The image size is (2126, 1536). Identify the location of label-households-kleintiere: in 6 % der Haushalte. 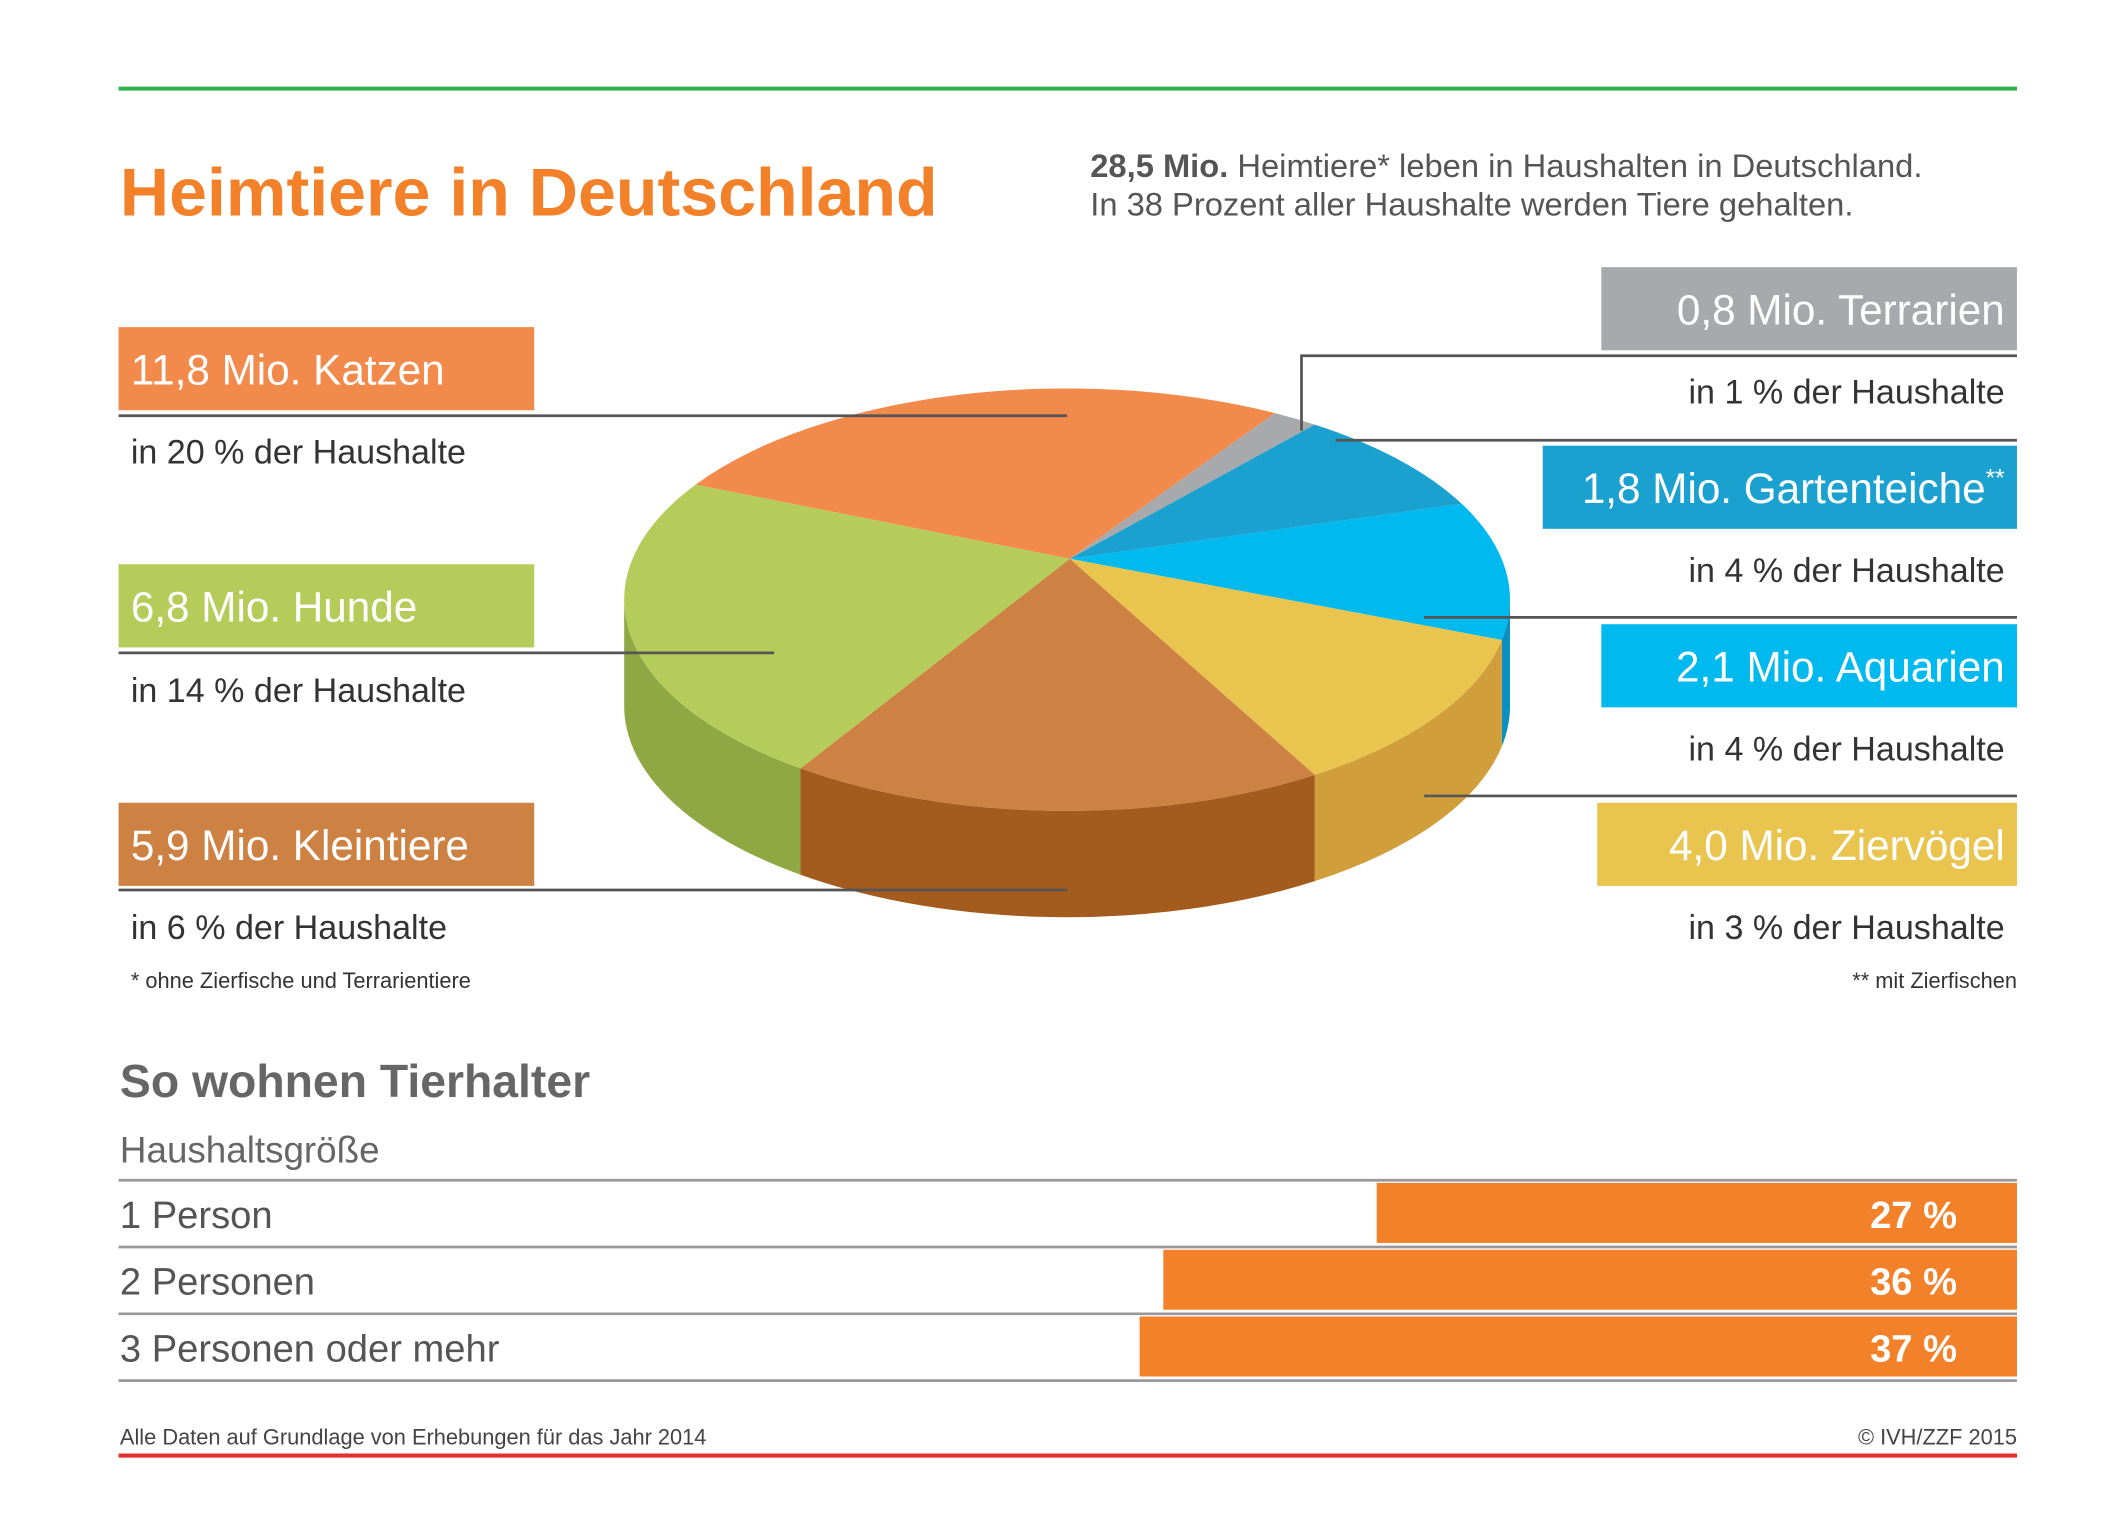
(289, 928).